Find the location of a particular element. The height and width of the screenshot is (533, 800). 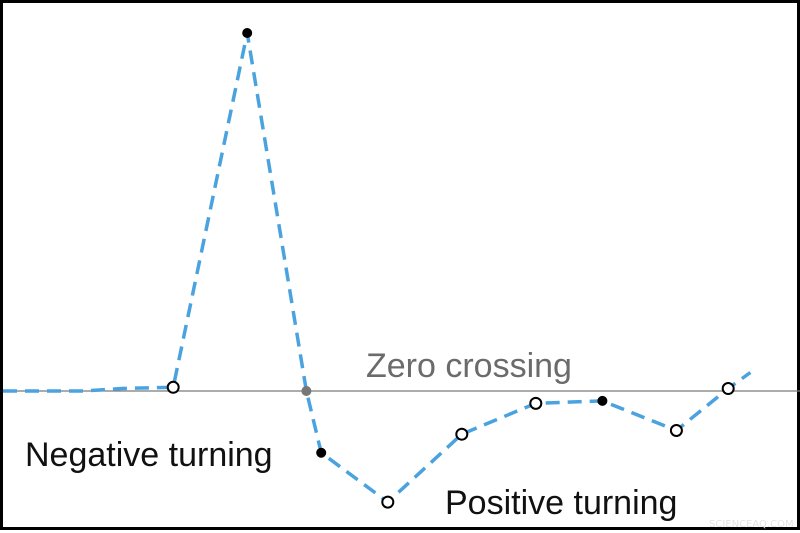

zero-crossing-marker is located at coordinates (306, 391).